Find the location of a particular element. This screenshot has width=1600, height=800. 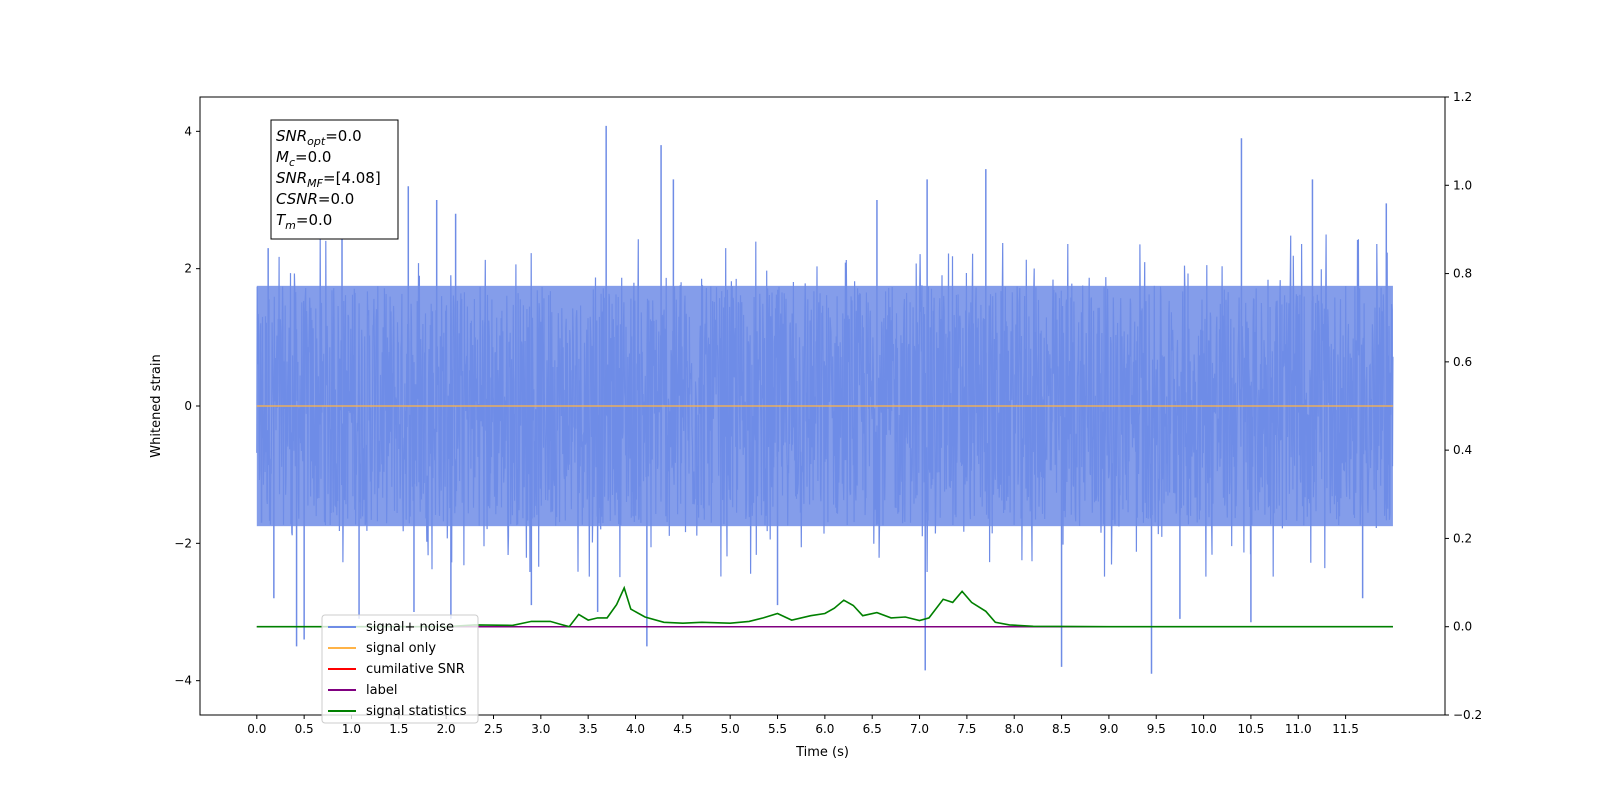

y-axis-left: 4 2 0 −2 −4 is located at coordinates (187, 406).